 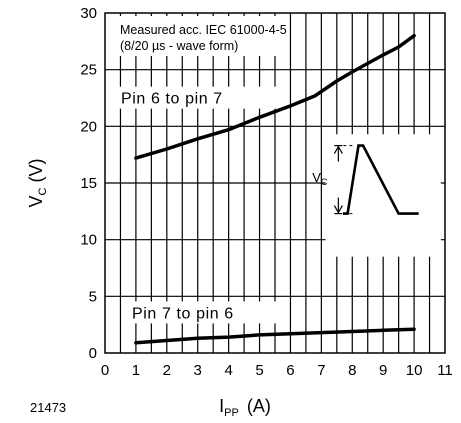 What do you see at coordinates (179, 46) in the screenshot?
I see `measurement-note-line2: (8/20 µs - wave form)` at bounding box center [179, 46].